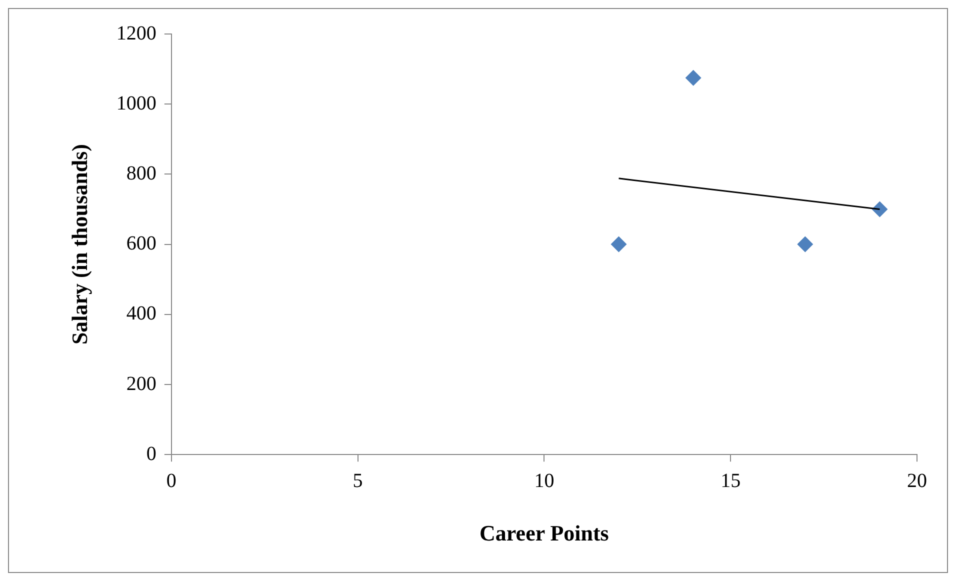  What do you see at coordinates (545, 533) in the screenshot?
I see `x-axis-title: Career Points` at bounding box center [545, 533].